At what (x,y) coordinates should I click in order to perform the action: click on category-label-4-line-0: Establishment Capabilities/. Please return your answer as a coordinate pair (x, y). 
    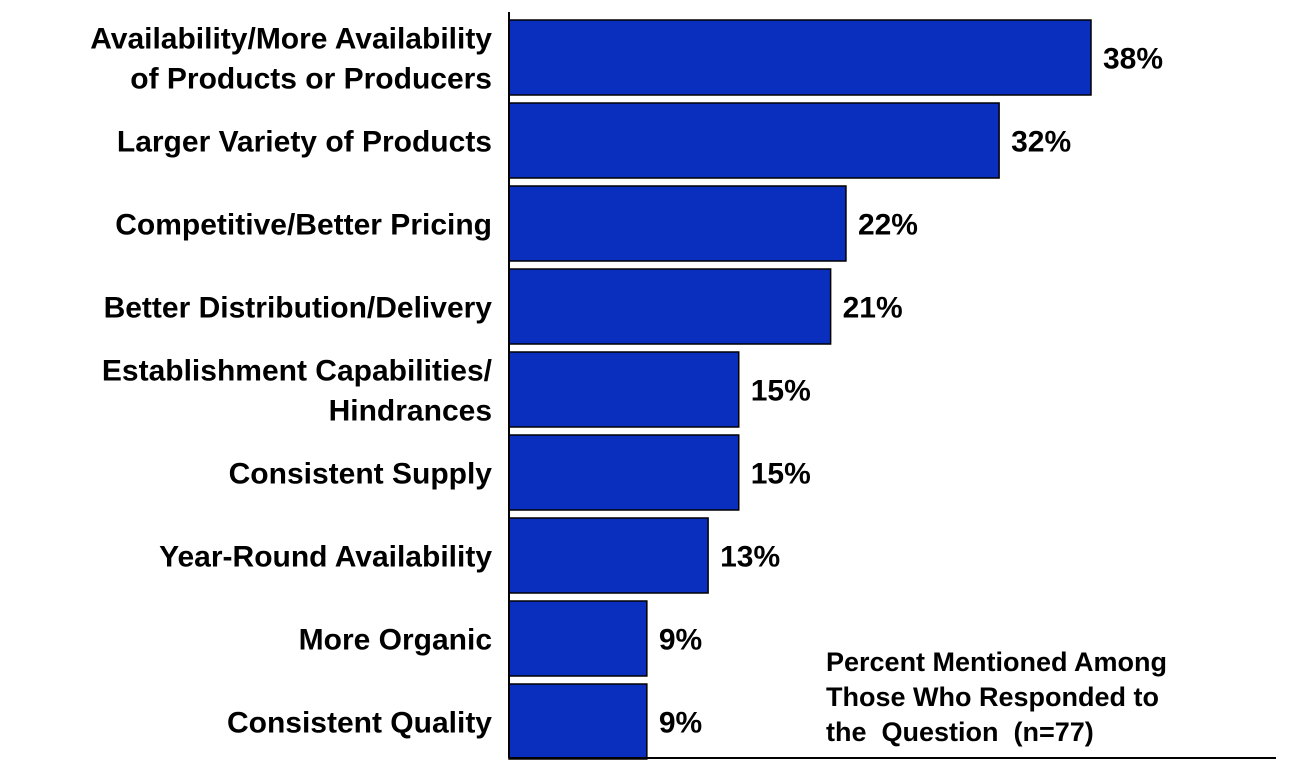
    Looking at the image, I should click on (297, 371).